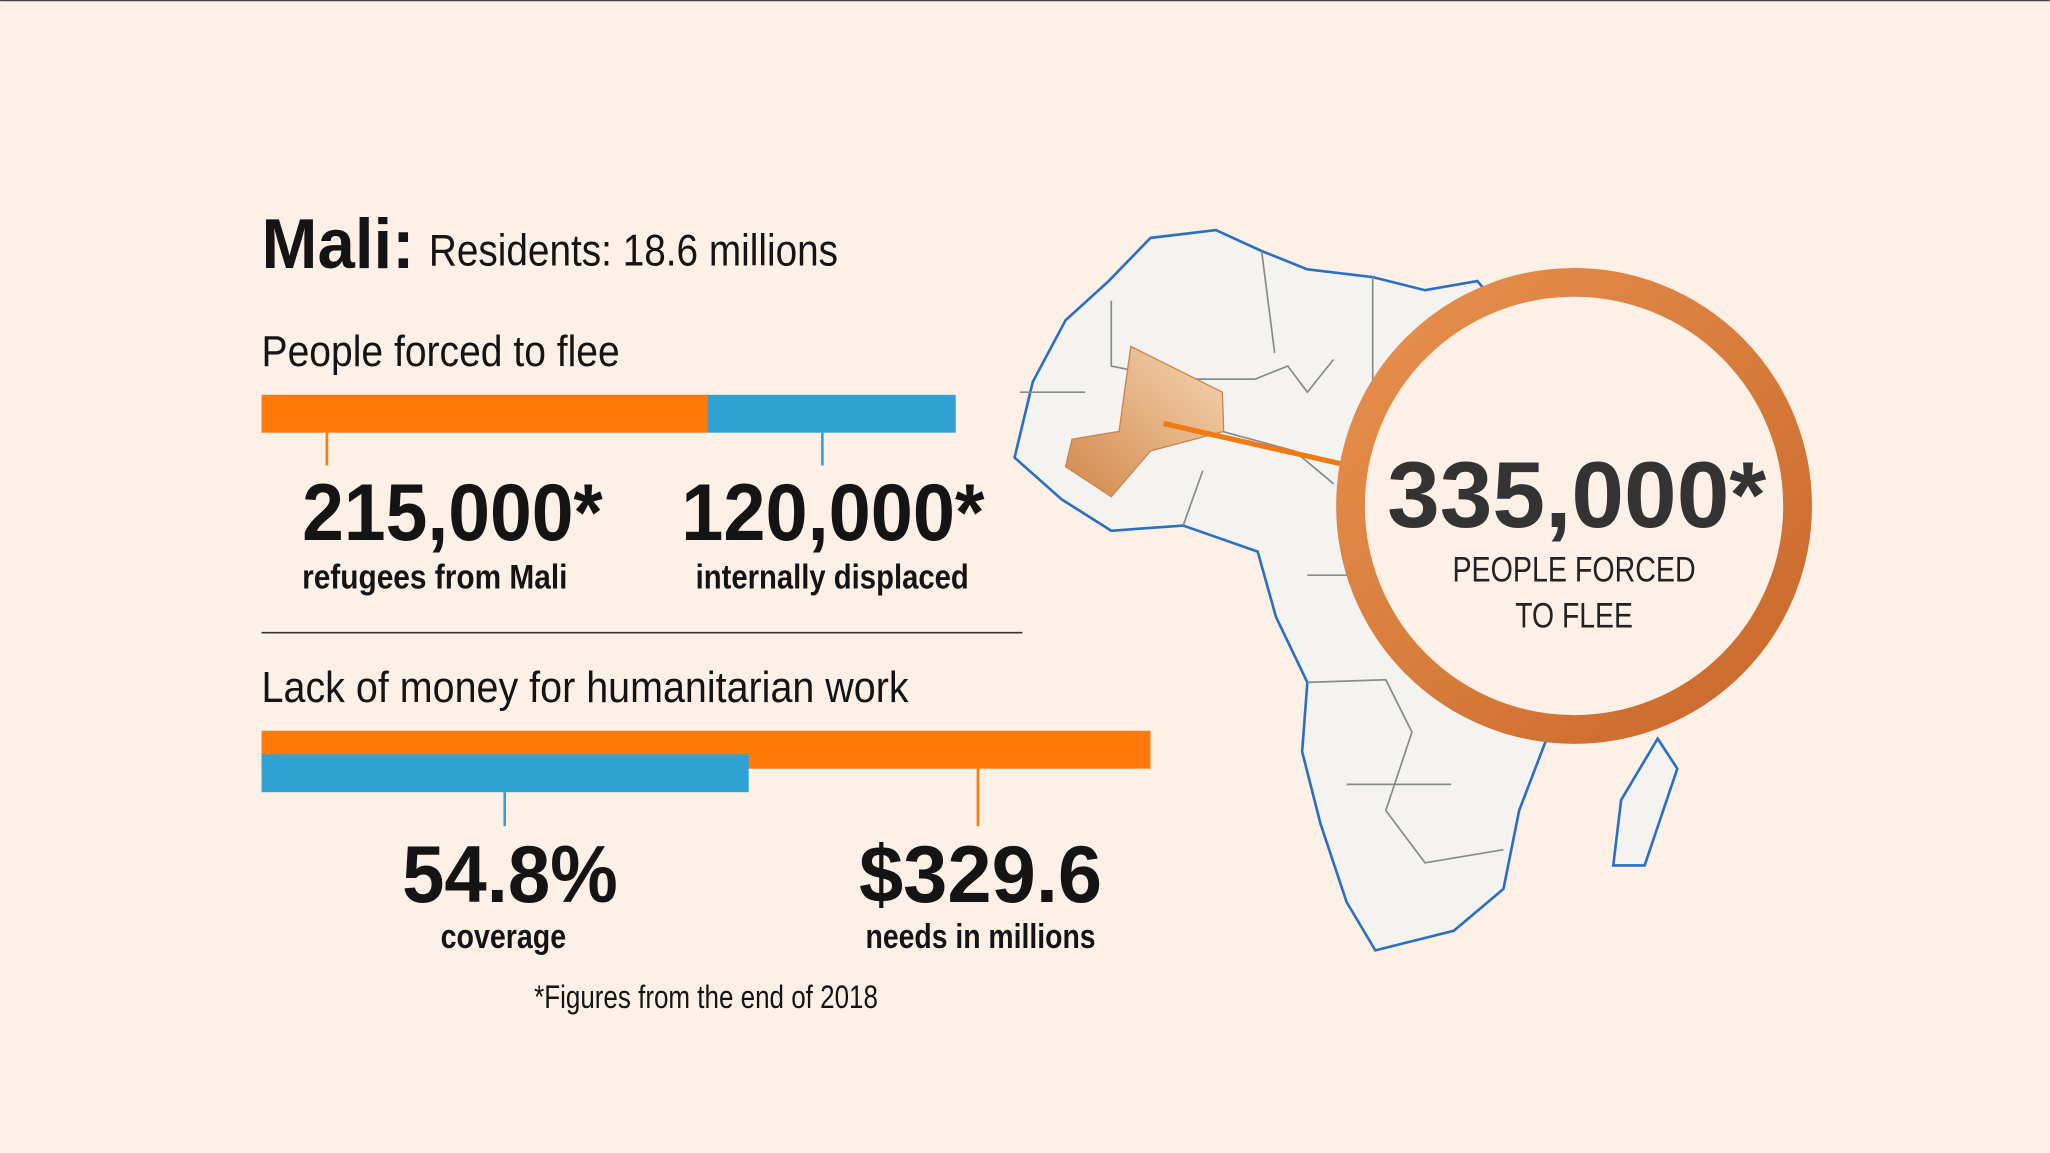 This screenshot has height=1153, width=2050. Describe the element at coordinates (503, 937) in the screenshot. I see `stat-caption: coverage` at that location.